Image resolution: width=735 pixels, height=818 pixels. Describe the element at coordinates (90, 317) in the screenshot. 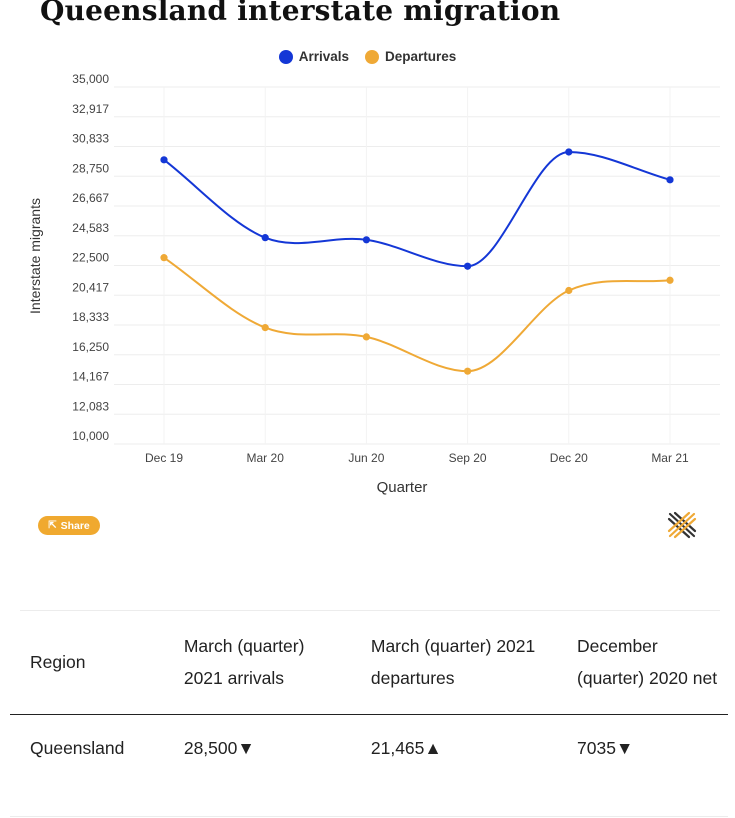

I see `y-tick-label: 18,333` at that location.